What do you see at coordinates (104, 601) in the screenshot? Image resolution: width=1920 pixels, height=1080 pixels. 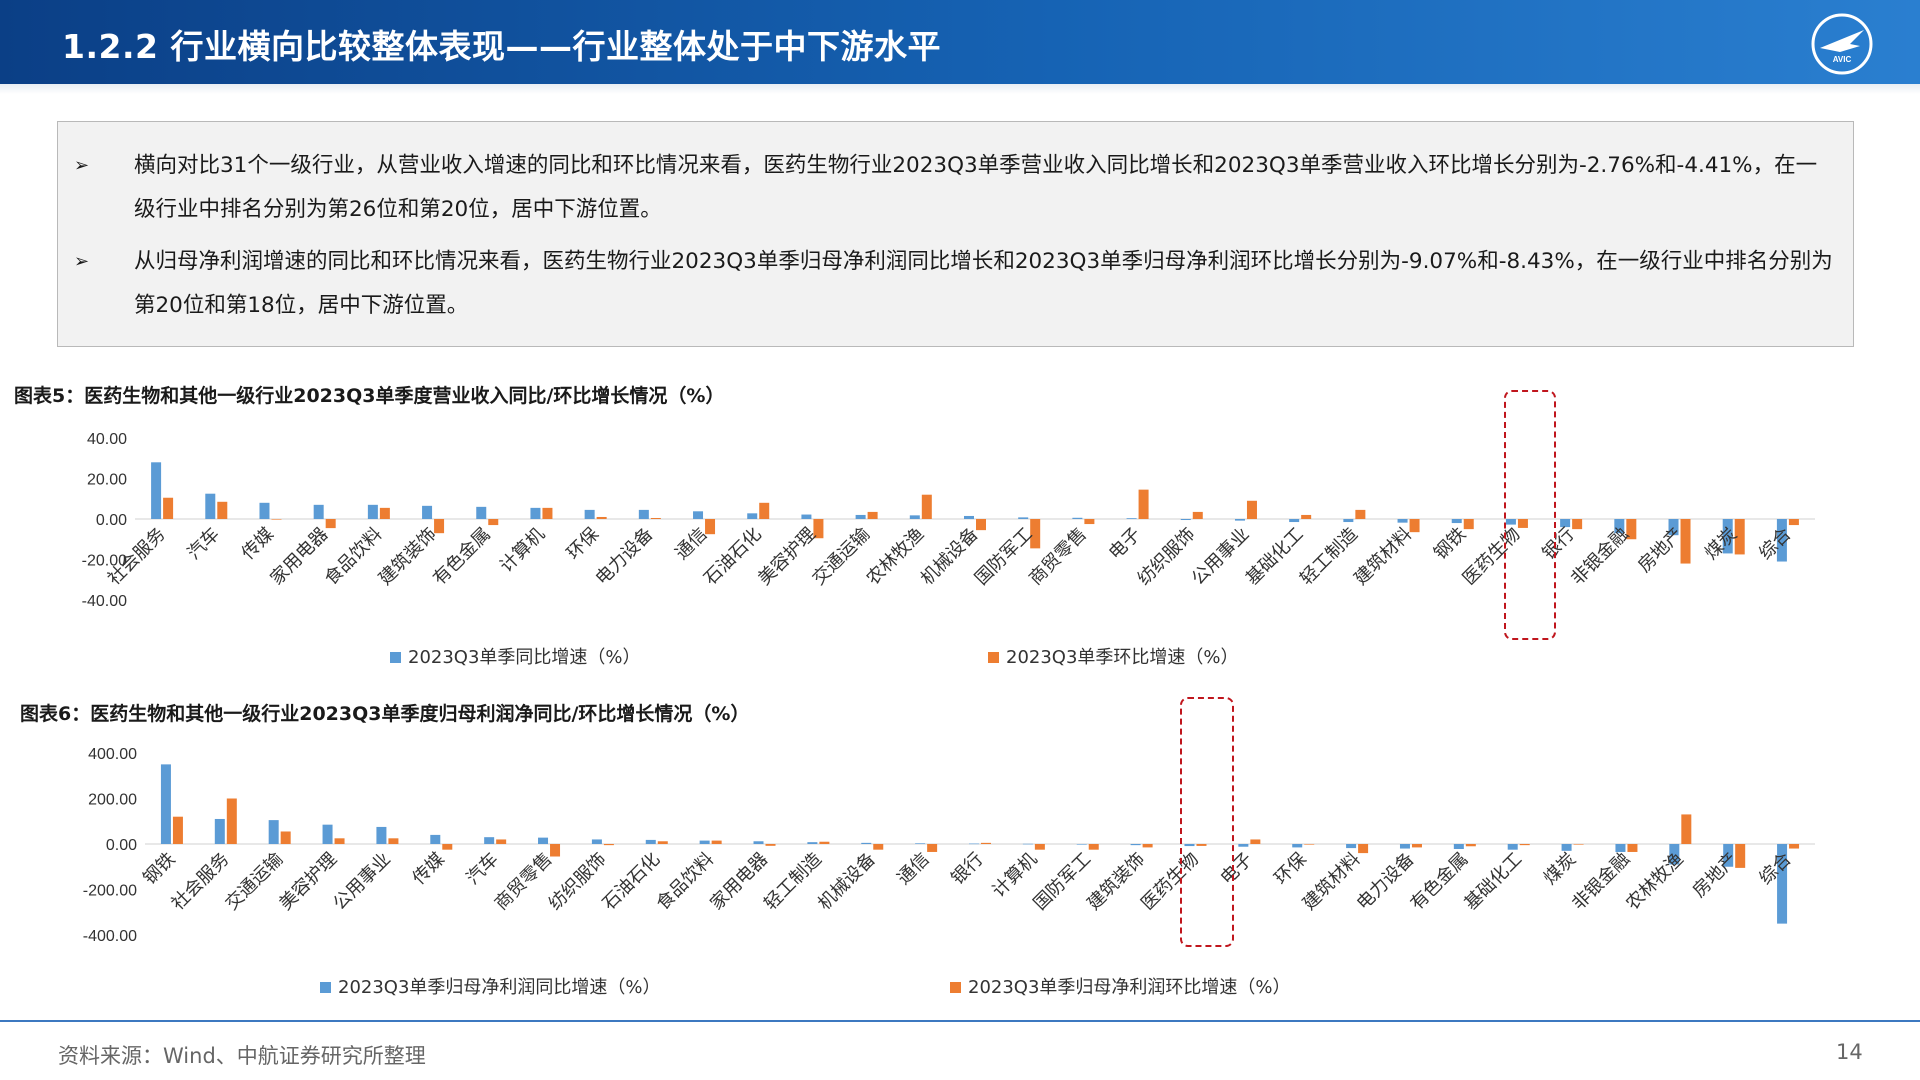 I see `y-tick-label: -40.00` at bounding box center [104, 601].